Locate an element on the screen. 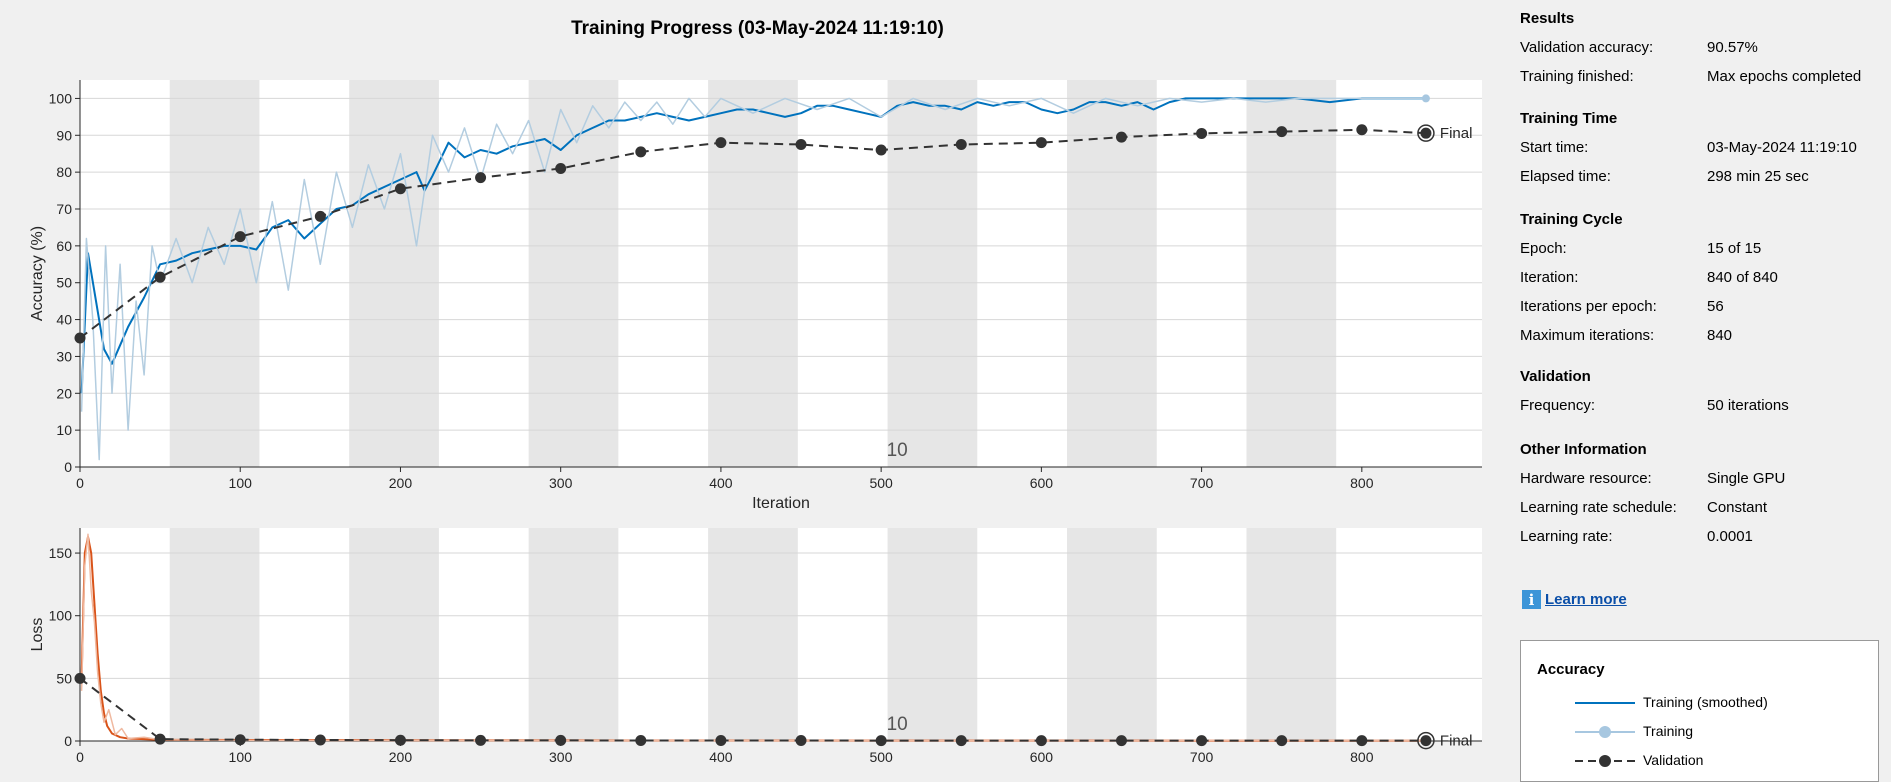 The width and height of the screenshot is (1891, 782). legend-label: Training is located at coordinates (1668, 731).